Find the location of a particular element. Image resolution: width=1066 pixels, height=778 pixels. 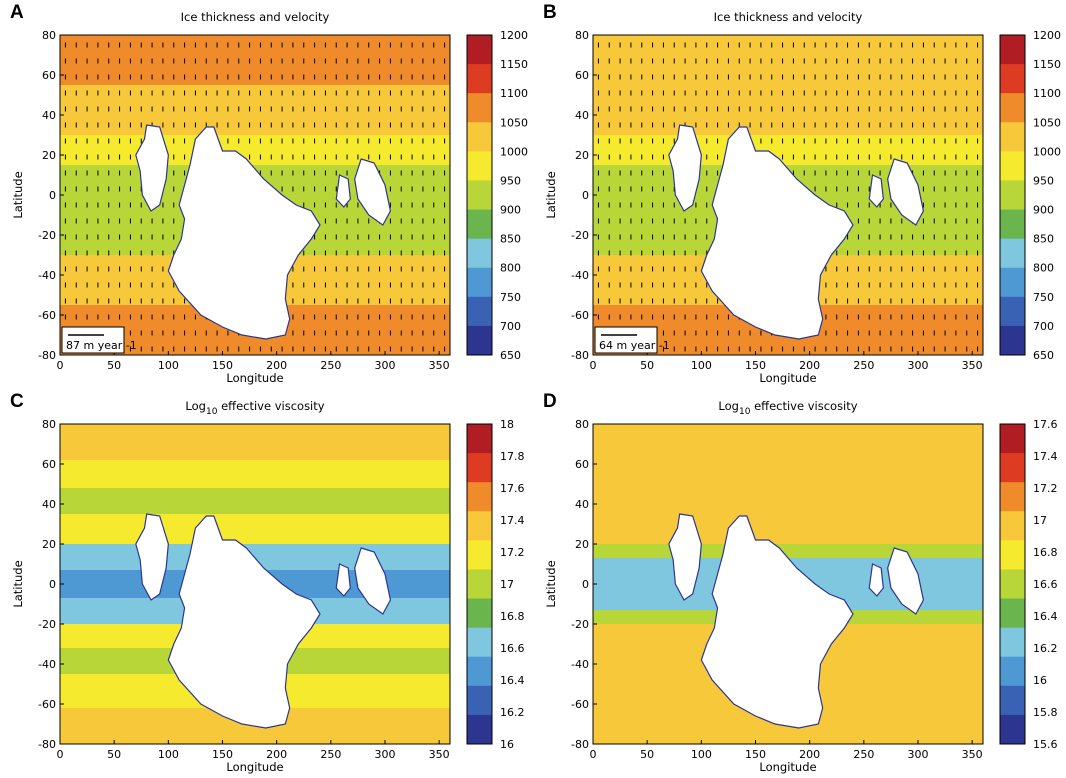

colorbar-frame is located at coordinates (1012, 584).